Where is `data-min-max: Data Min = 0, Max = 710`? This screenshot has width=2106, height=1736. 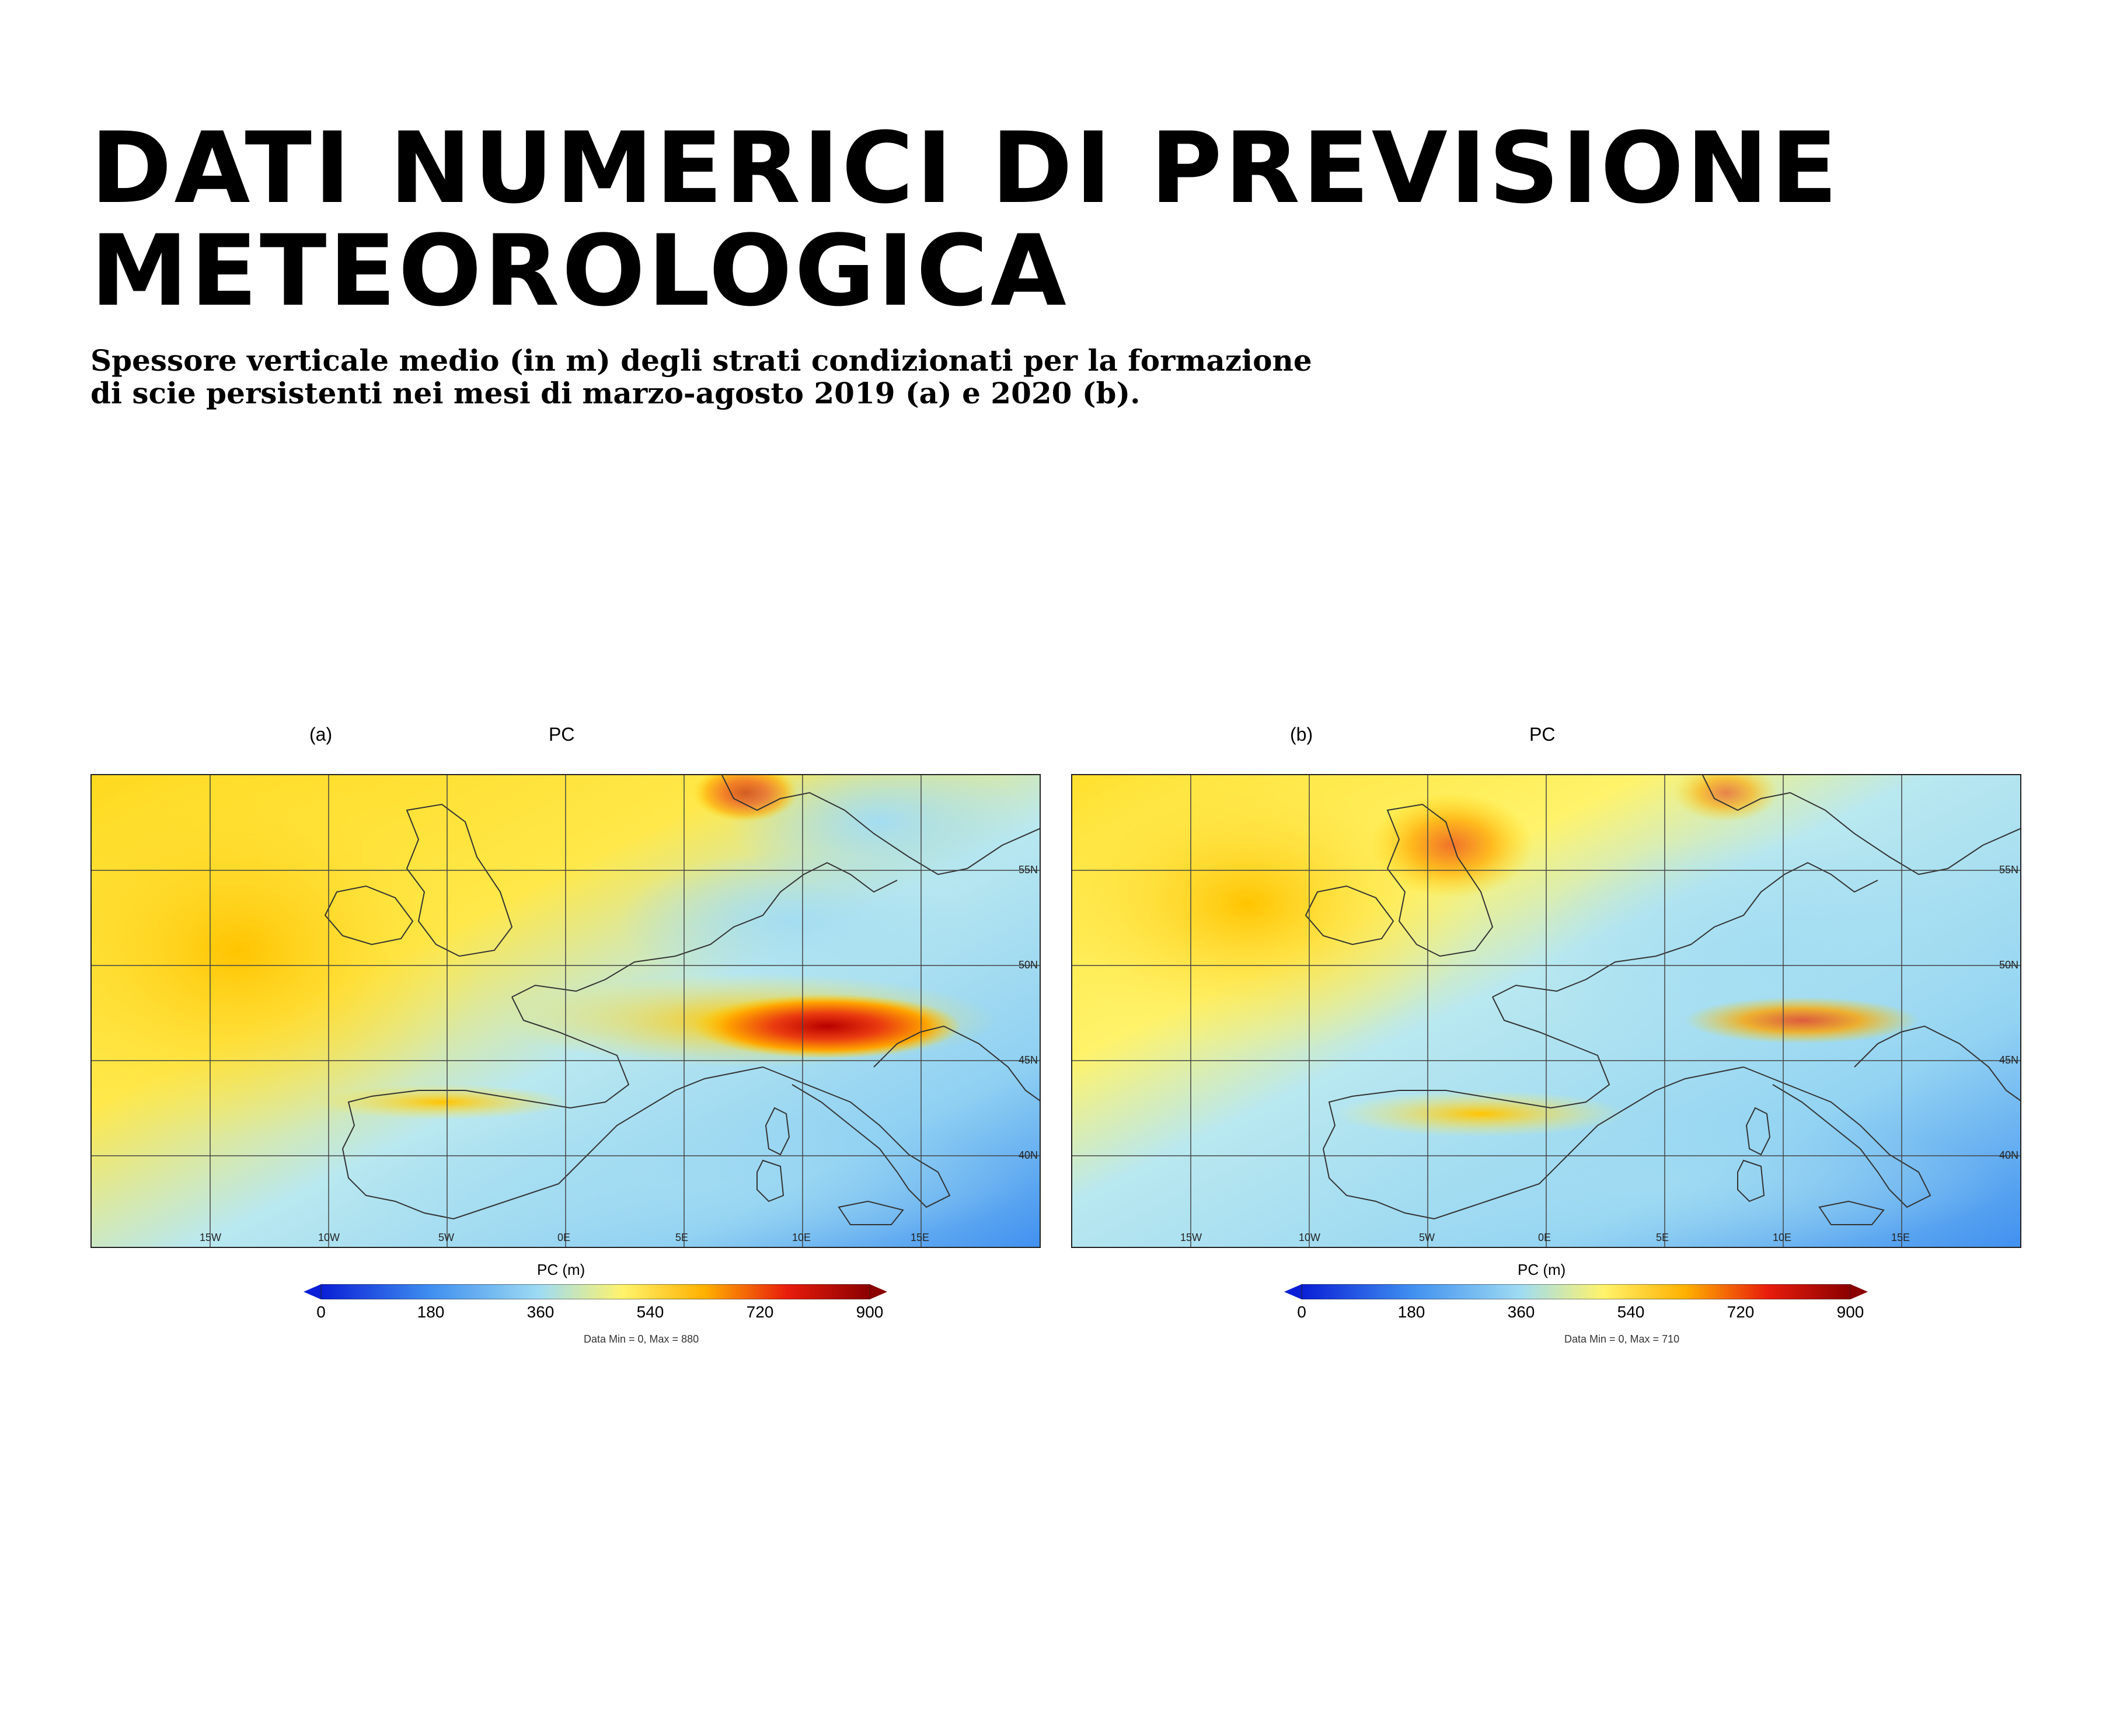
data-min-max: Data Min = 0, Max = 710 is located at coordinates (1622, 1339).